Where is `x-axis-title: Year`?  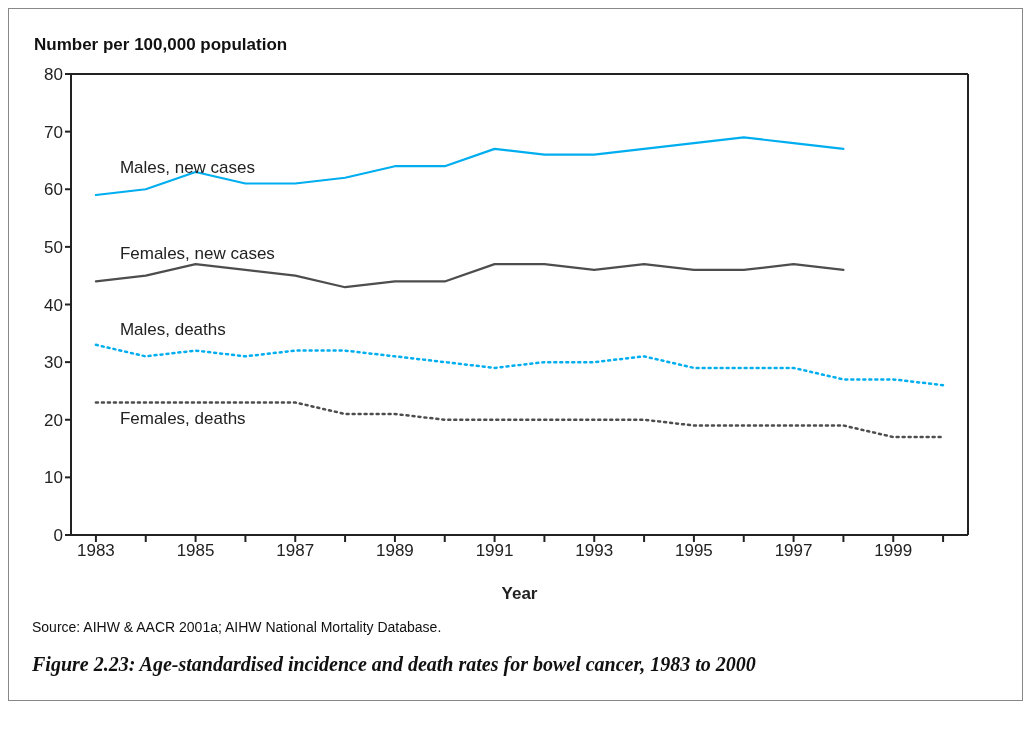
x-axis-title: Year is located at coordinates (519, 593).